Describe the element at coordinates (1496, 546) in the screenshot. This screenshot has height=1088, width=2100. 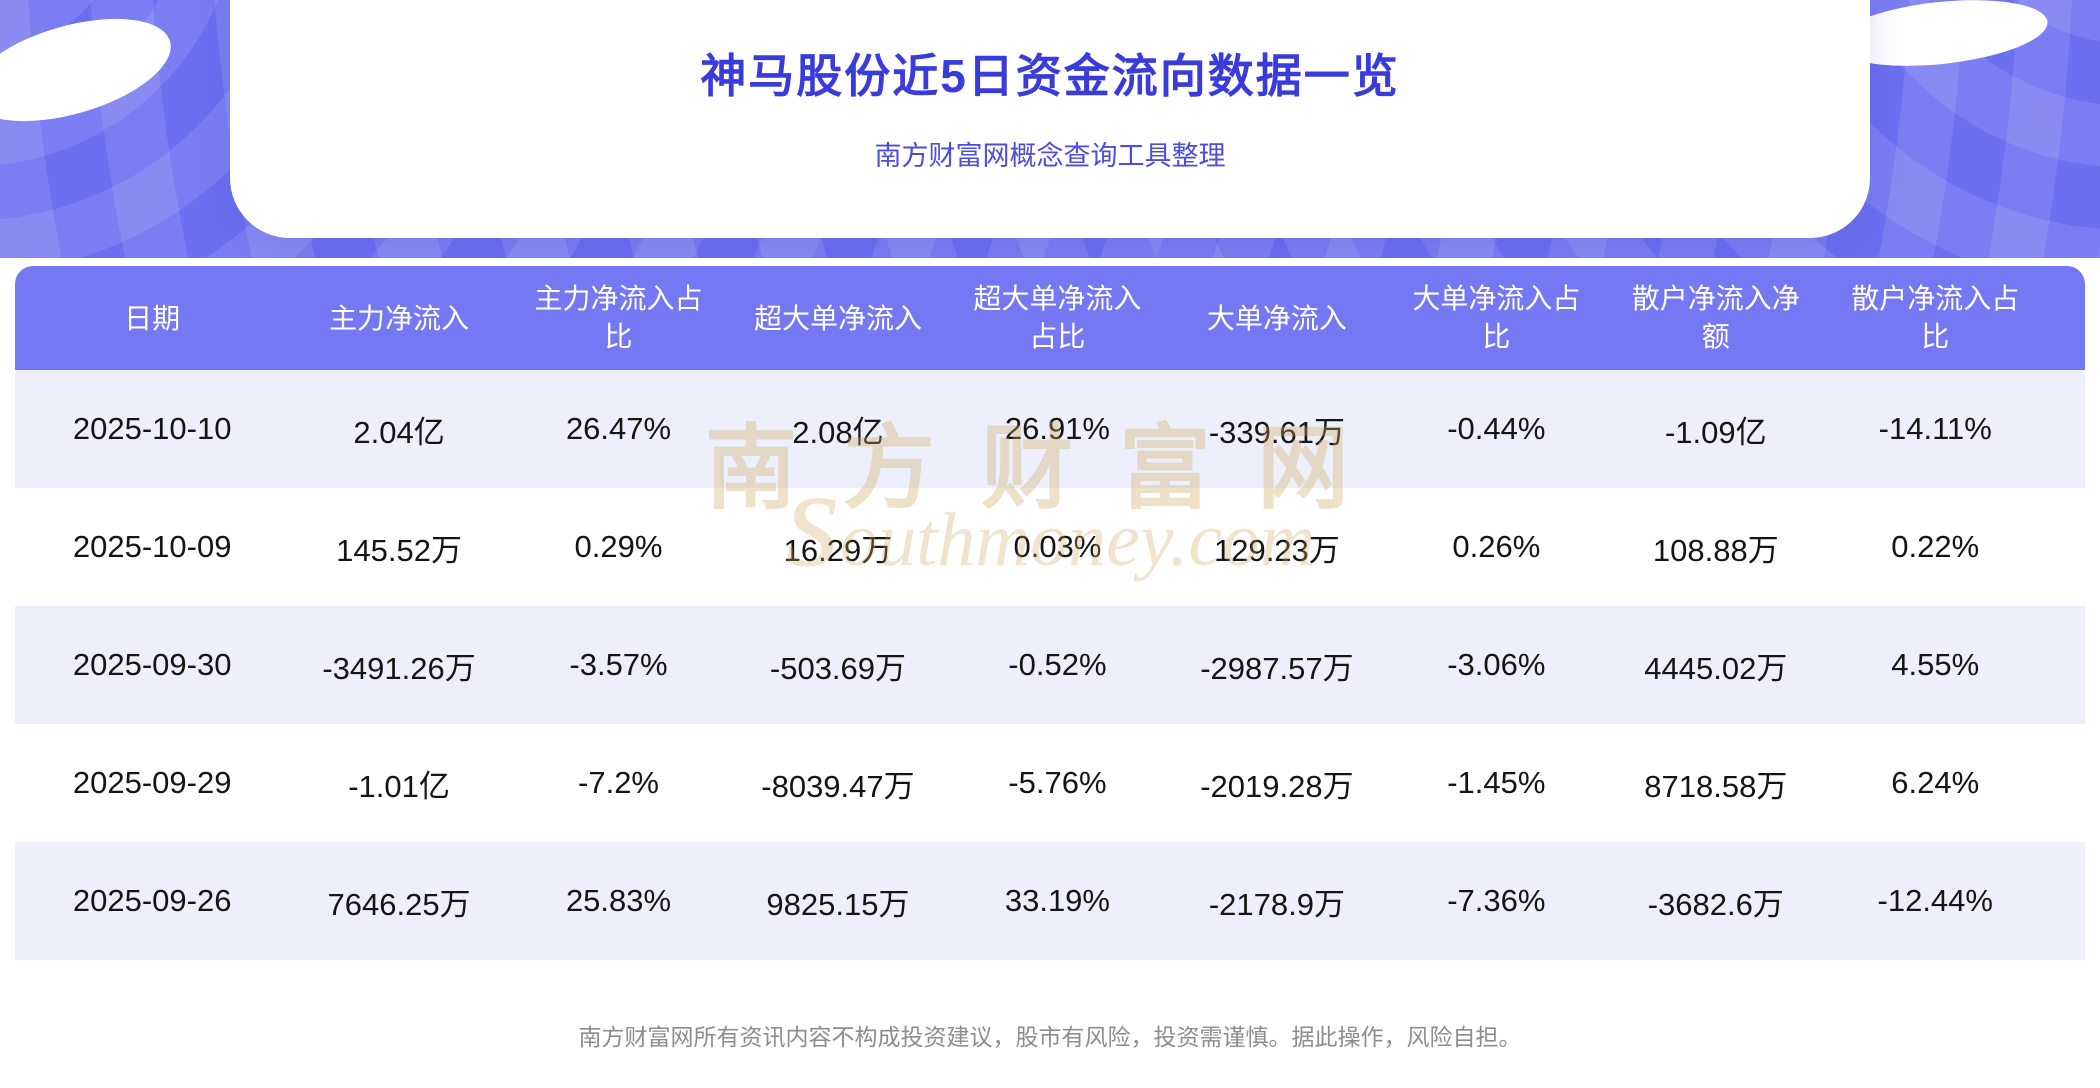
I see `cell-value: 0.26%` at that location.